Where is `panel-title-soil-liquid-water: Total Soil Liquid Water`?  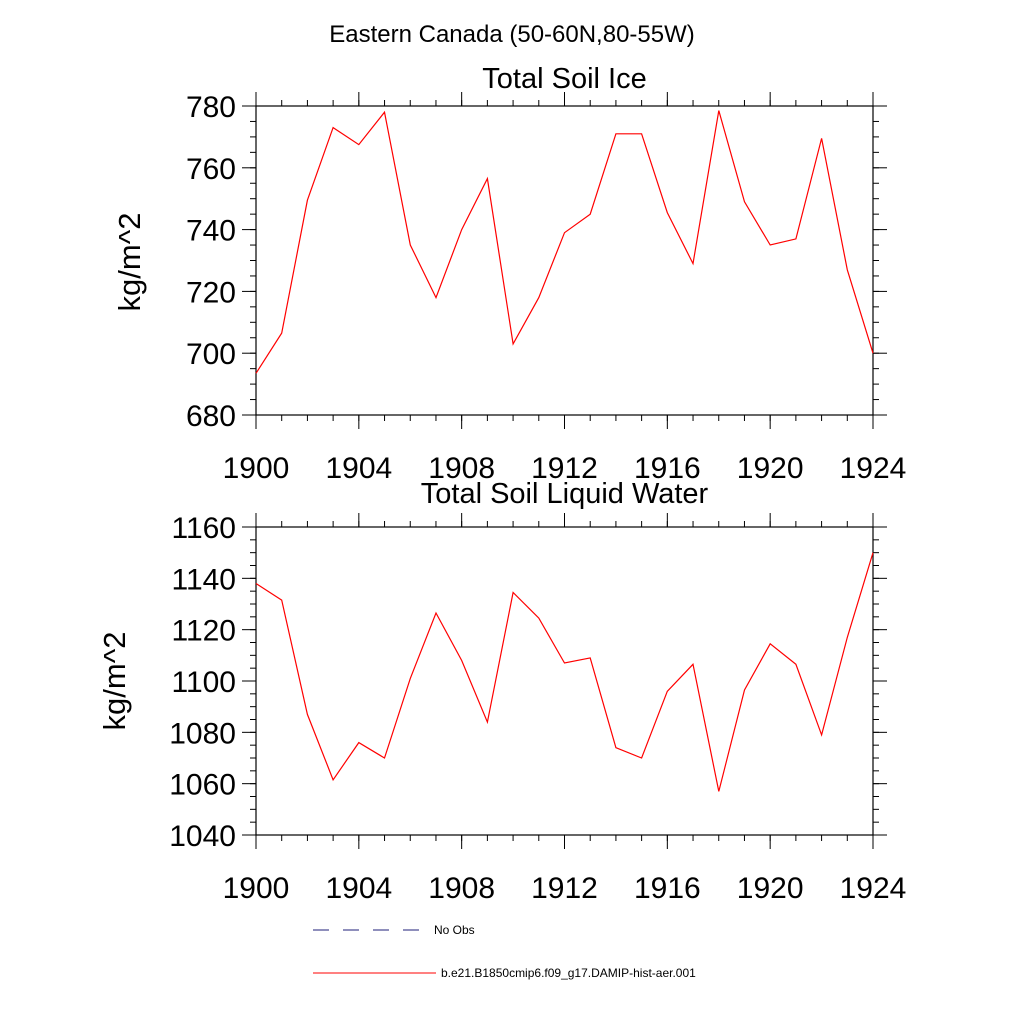
panel-title-soil-liquid-water: Total Soil Liquid Water is located at coordinates (565, 494).